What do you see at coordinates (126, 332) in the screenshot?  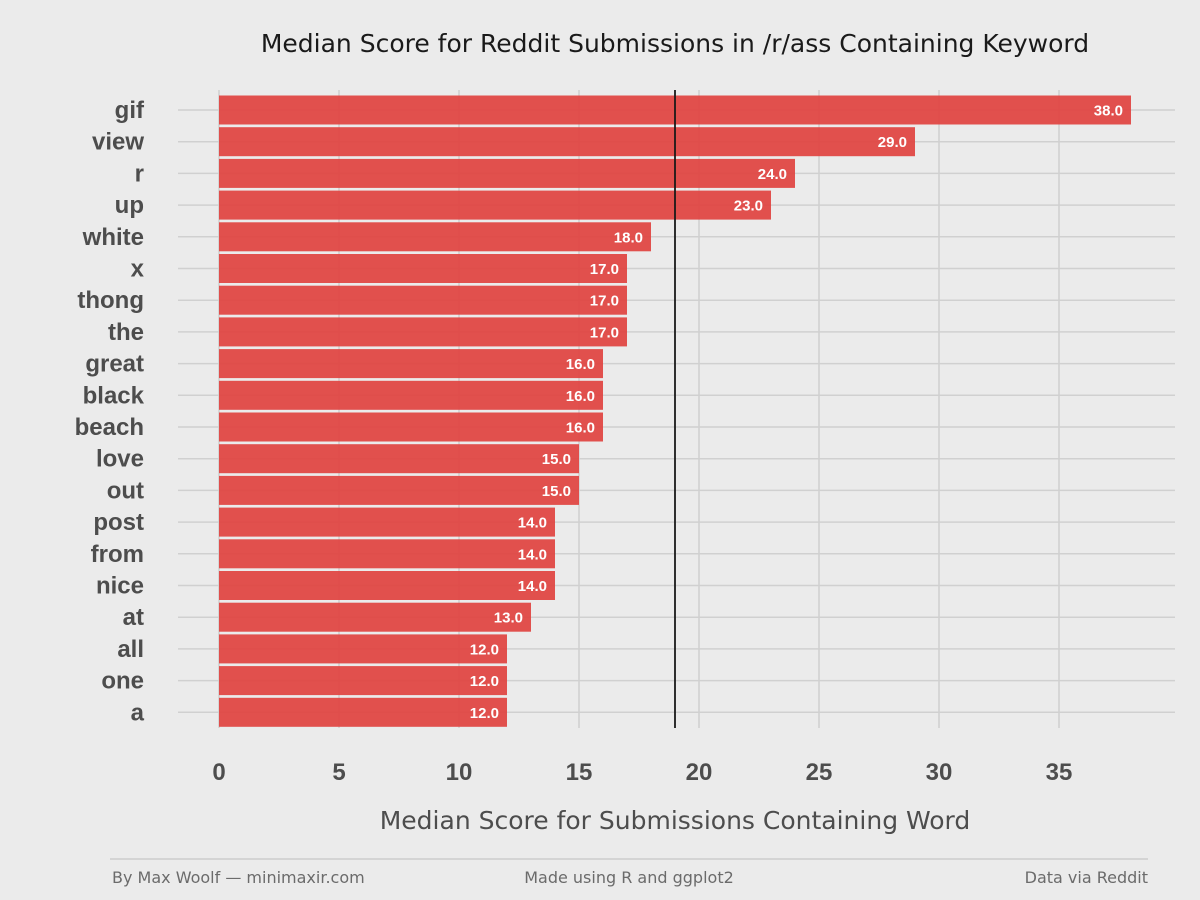 I see `category-label: the` at bounding box center [126, 332].